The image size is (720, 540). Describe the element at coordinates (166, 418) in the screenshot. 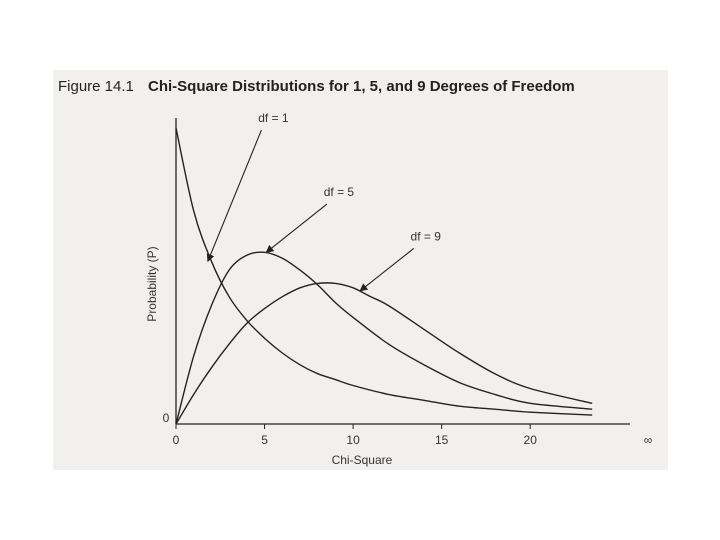

I see `y-tick-label: 0` at that location.